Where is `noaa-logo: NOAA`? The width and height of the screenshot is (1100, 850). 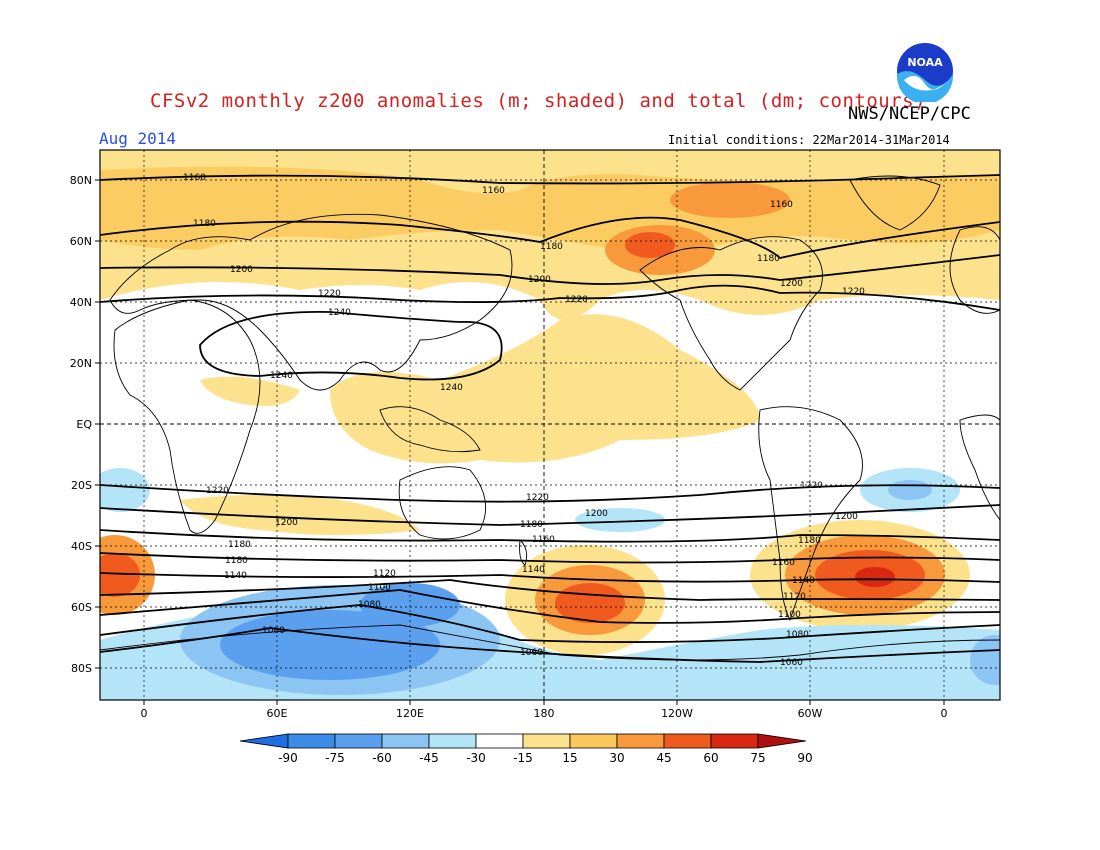
noaa-logo: NOAA is located at coordinates (925, 71).